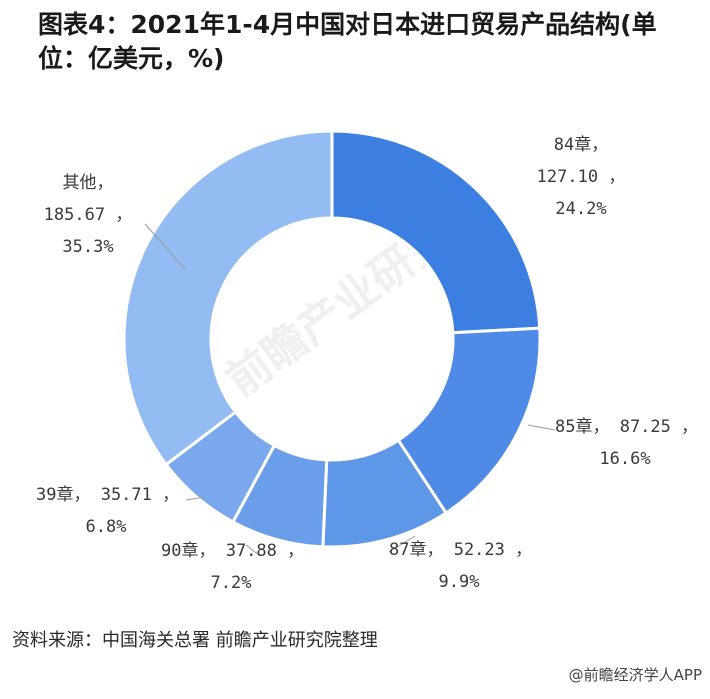  I want to click on slice-value-label: 39章， 35.71 ，, so click(107, 495).